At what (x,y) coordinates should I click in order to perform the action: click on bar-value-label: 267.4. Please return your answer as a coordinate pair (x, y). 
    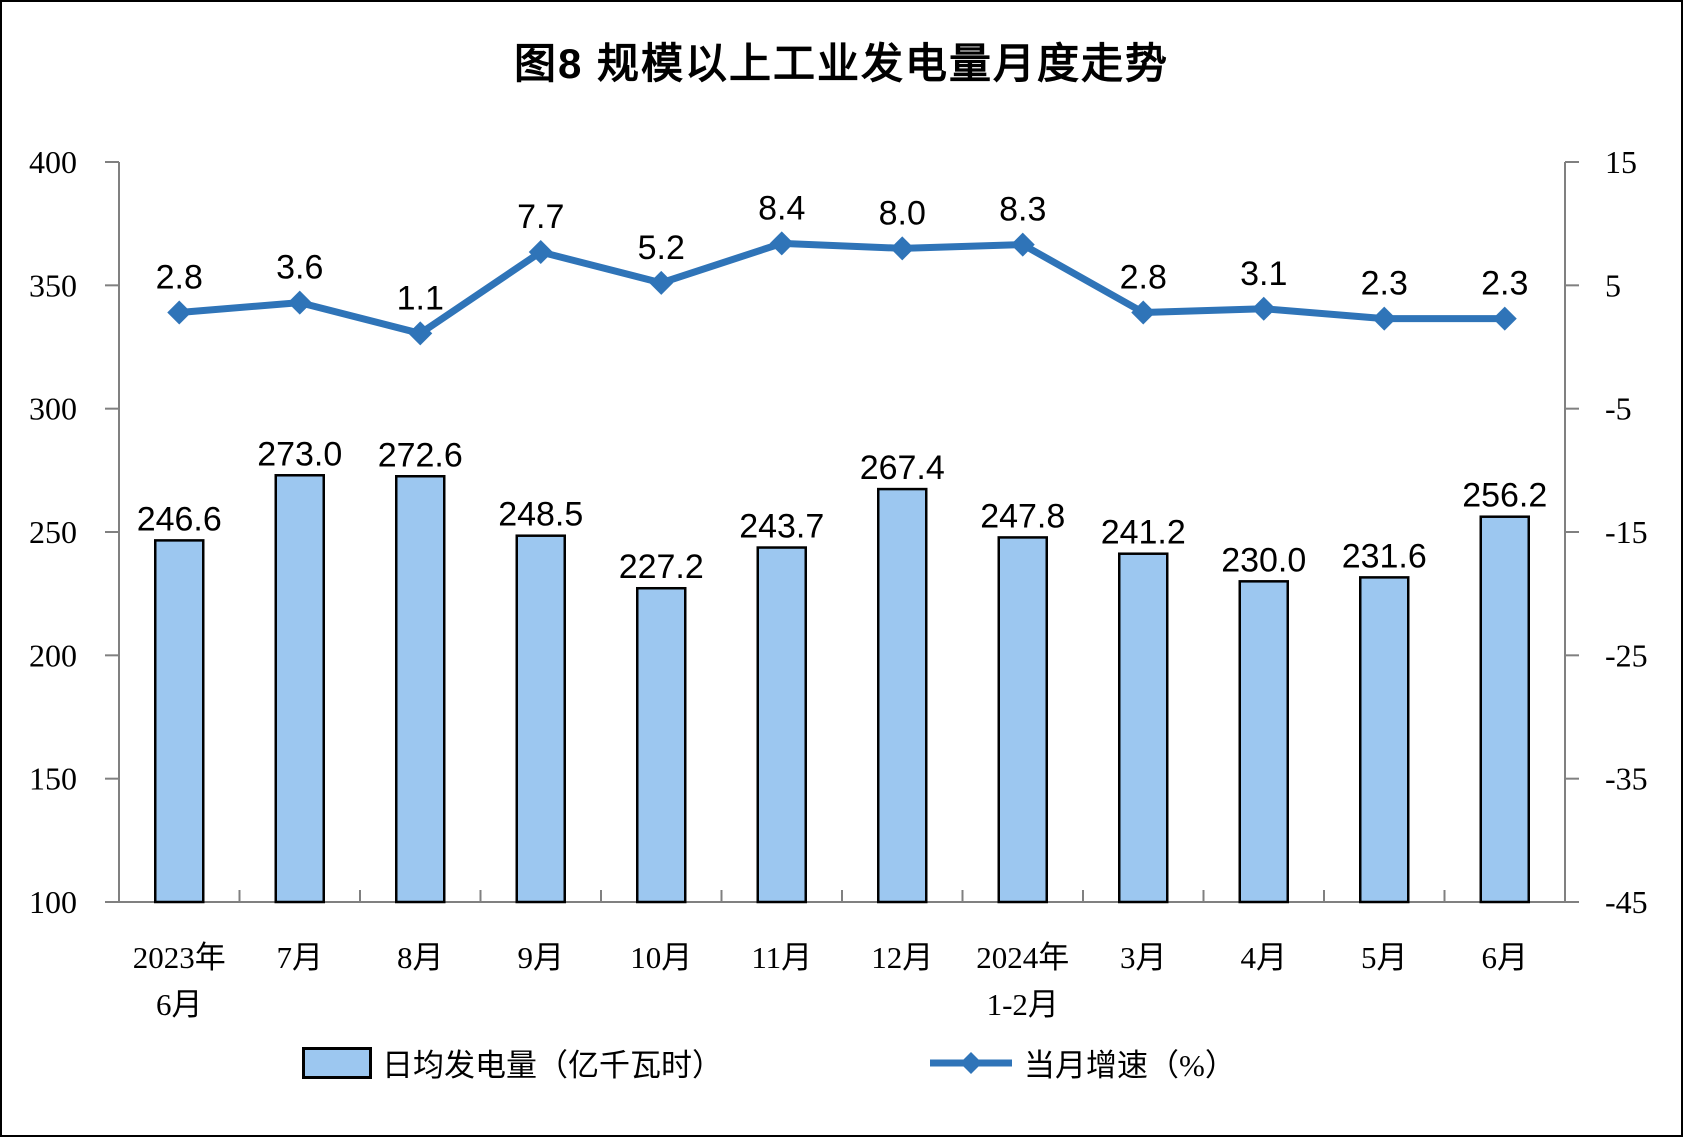
    Looking at the image, I should click on (902, 468).